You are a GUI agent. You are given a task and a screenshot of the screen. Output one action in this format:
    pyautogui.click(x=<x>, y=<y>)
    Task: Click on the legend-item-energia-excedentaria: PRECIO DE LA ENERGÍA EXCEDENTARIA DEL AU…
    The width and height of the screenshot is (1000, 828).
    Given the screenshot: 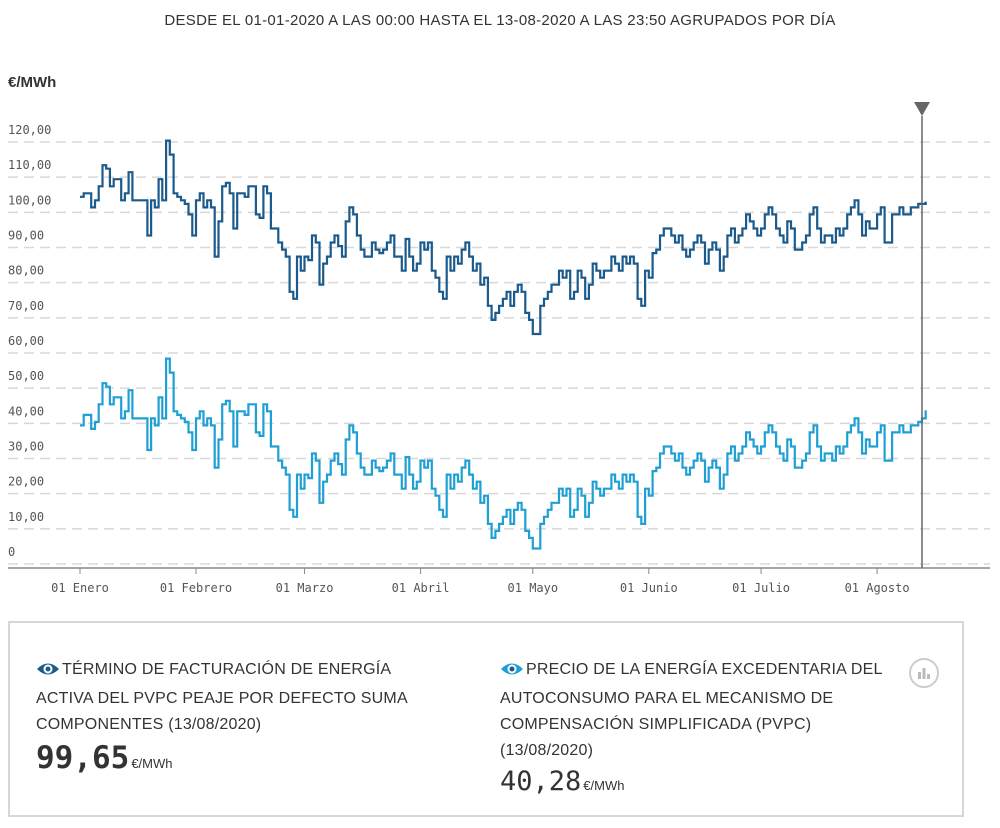 What is the action you would take?
    pyautogui.click(x=700, y=727)
    